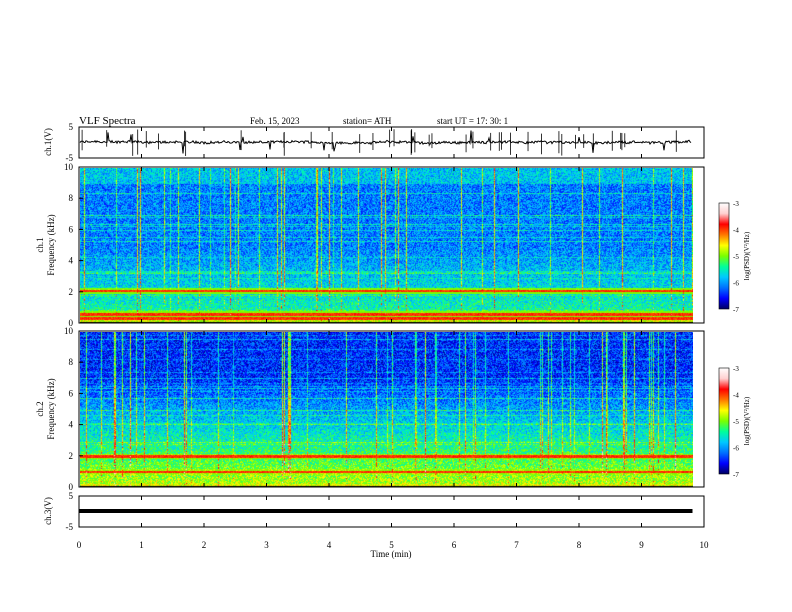 This screenshot has width=792, height=612. I want to click on ch1-colorbar: -3 -4 -5 -6 -7 log(PSD)(V²/Hz), so click(734, 257).